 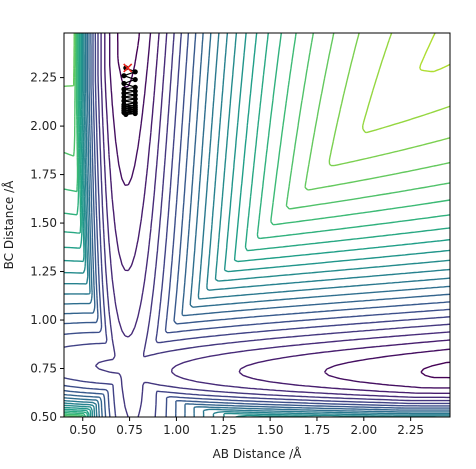 What do you see at coordinates (363, 430) in the screenshot?
I see `x-tick-label: 2.00` at bounding box center [363, 430].